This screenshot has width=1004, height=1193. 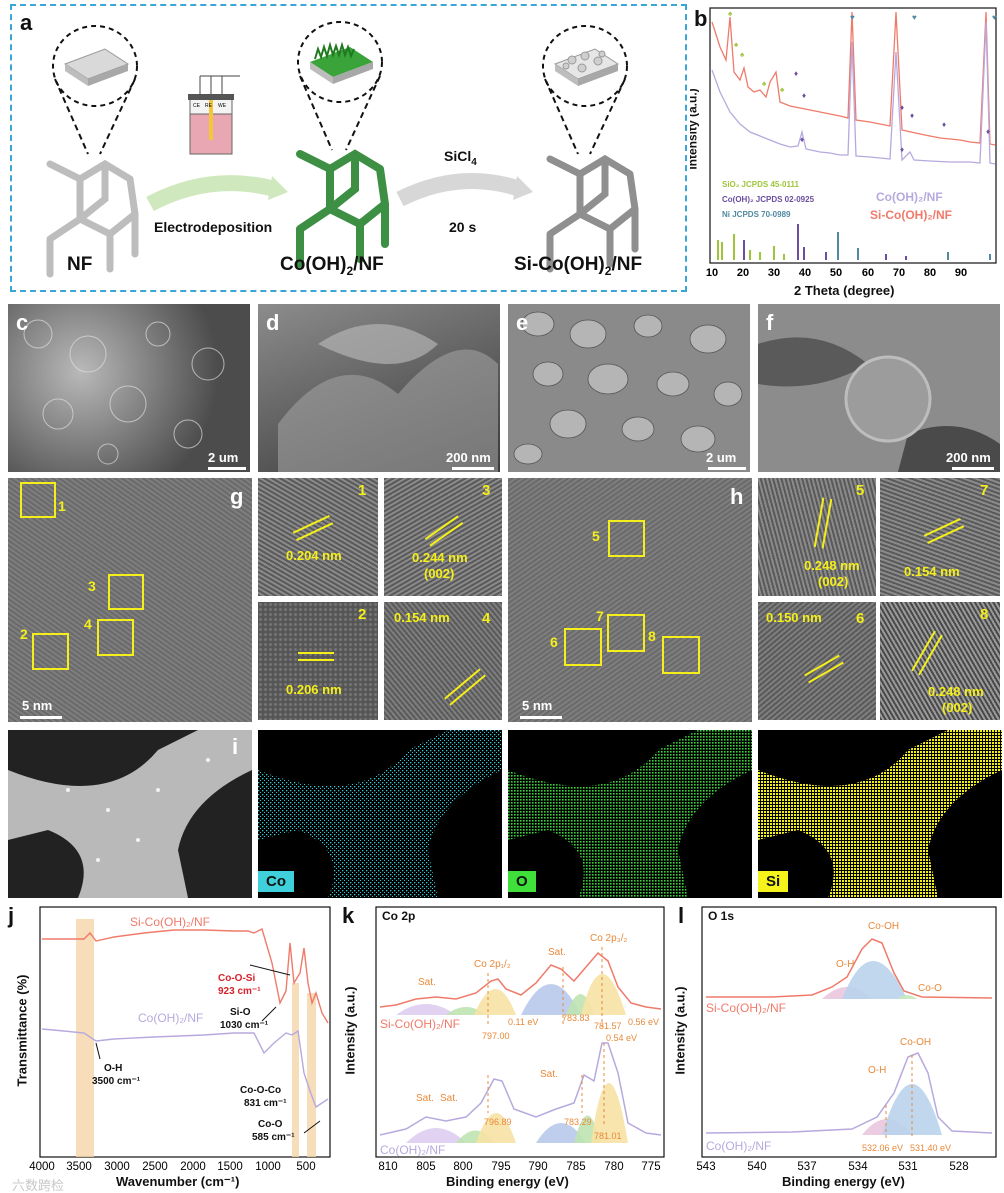 I want to click on co2p-top-co12: Co 2p₁/₂, so click(x=492, y=964).